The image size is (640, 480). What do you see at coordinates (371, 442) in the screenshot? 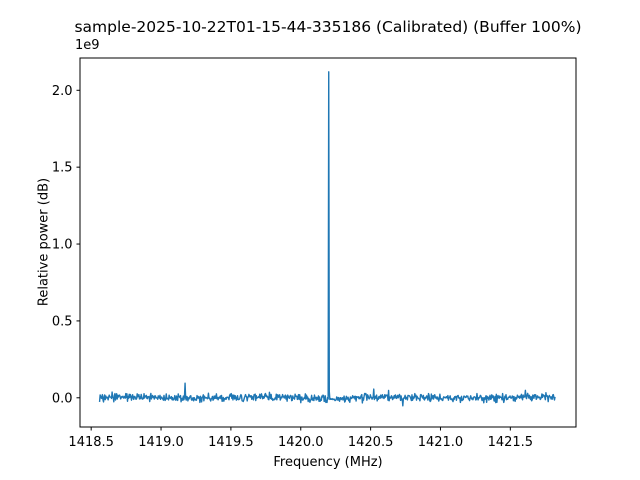
I see `x-tick-label: 1420.5` at bounding box center [371, 442].